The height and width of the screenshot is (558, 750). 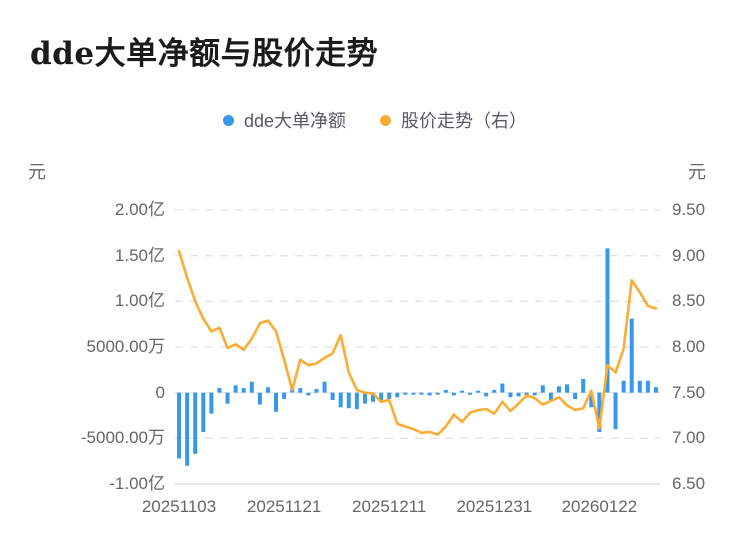 I want to click on left-axis-tick-label: 1.00亿, so click(x=139, y=301).